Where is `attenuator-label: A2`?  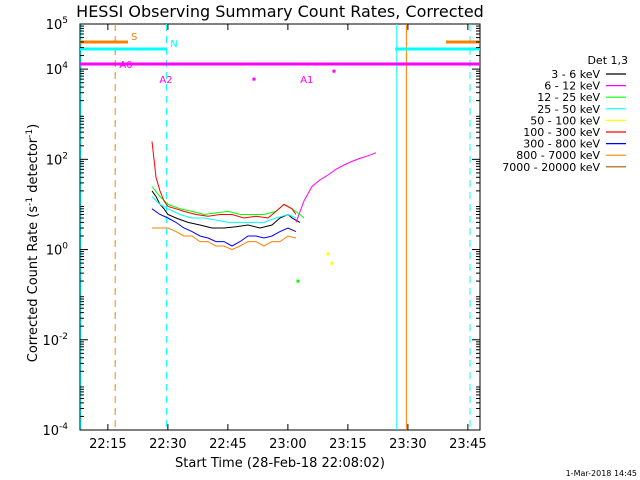 attenuator-label: A2 is located at coordinates (165, 80).